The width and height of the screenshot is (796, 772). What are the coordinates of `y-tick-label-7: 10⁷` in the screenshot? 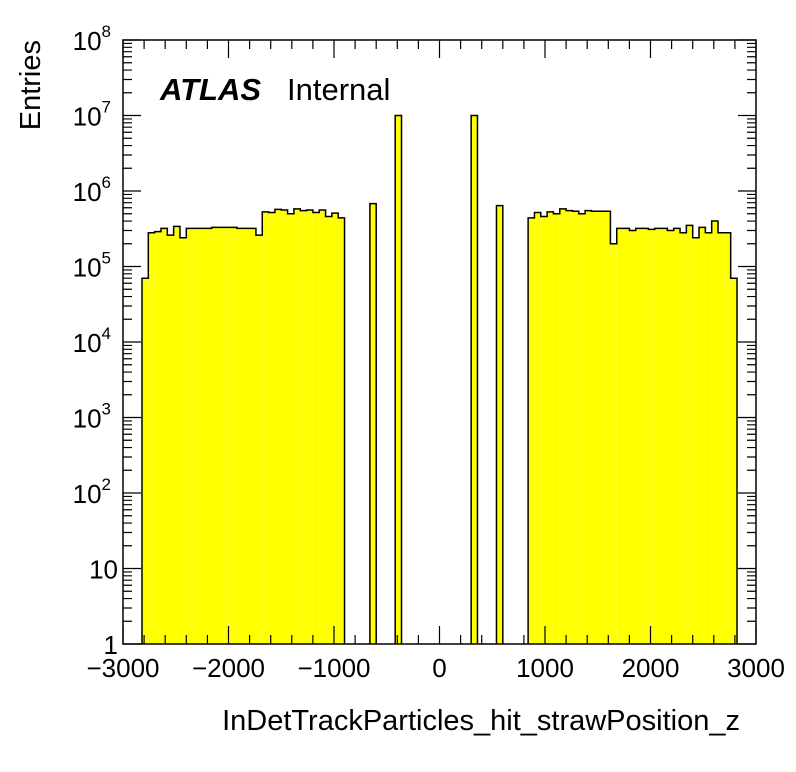 It's located at (92, 115).